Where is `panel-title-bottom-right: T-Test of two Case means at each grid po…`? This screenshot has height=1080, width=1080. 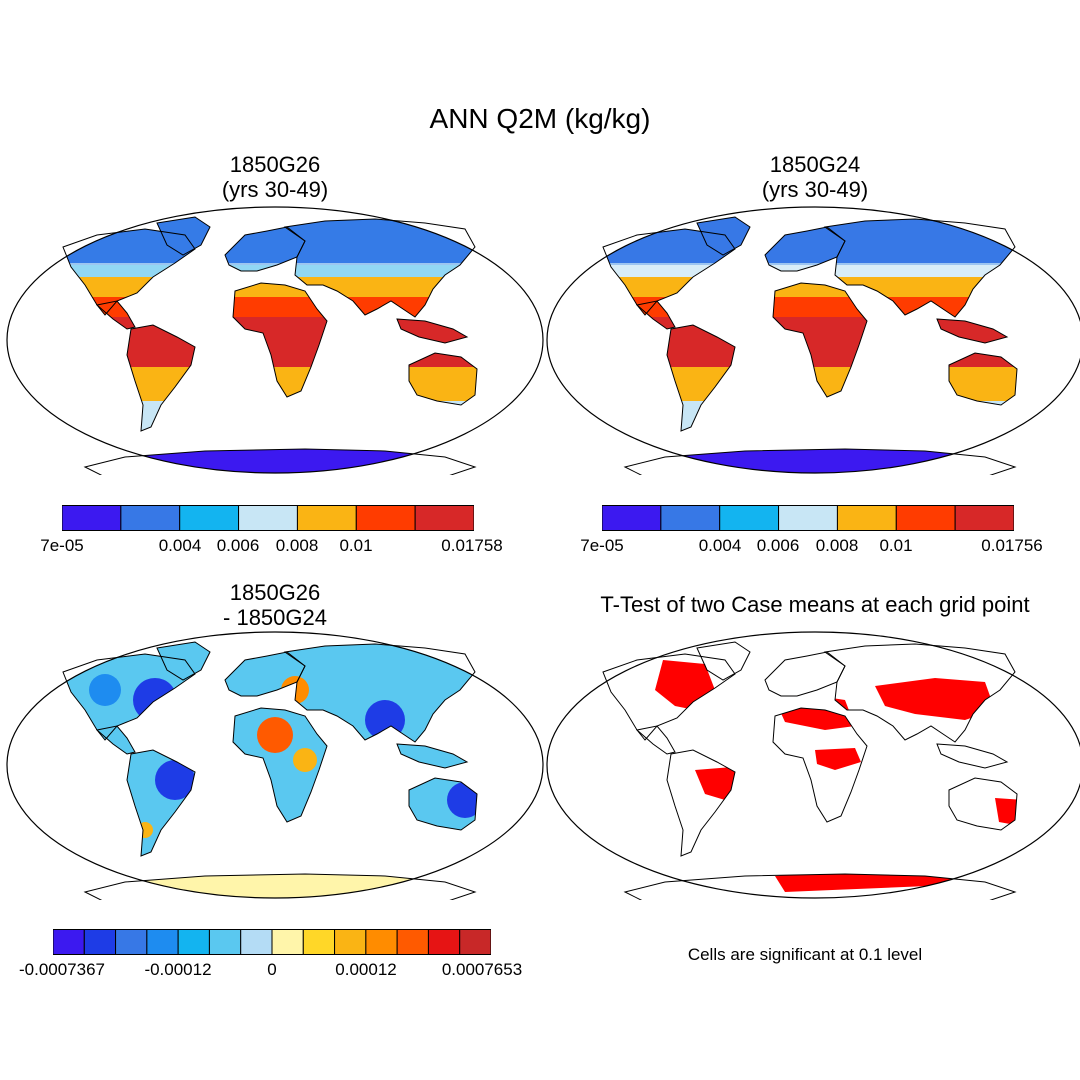
panel-title-bottom-right: T-Test of two Case means at each grid po… is located at coordinates (815, 604).